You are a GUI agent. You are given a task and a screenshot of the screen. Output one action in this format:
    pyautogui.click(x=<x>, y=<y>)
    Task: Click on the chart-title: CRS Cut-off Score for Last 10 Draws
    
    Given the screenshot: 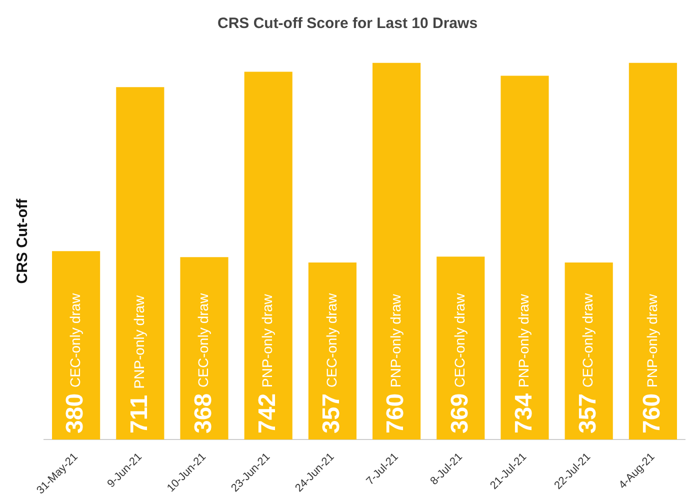 What is the action you would take?
    pyautogui.click(x=347, y=23)
    